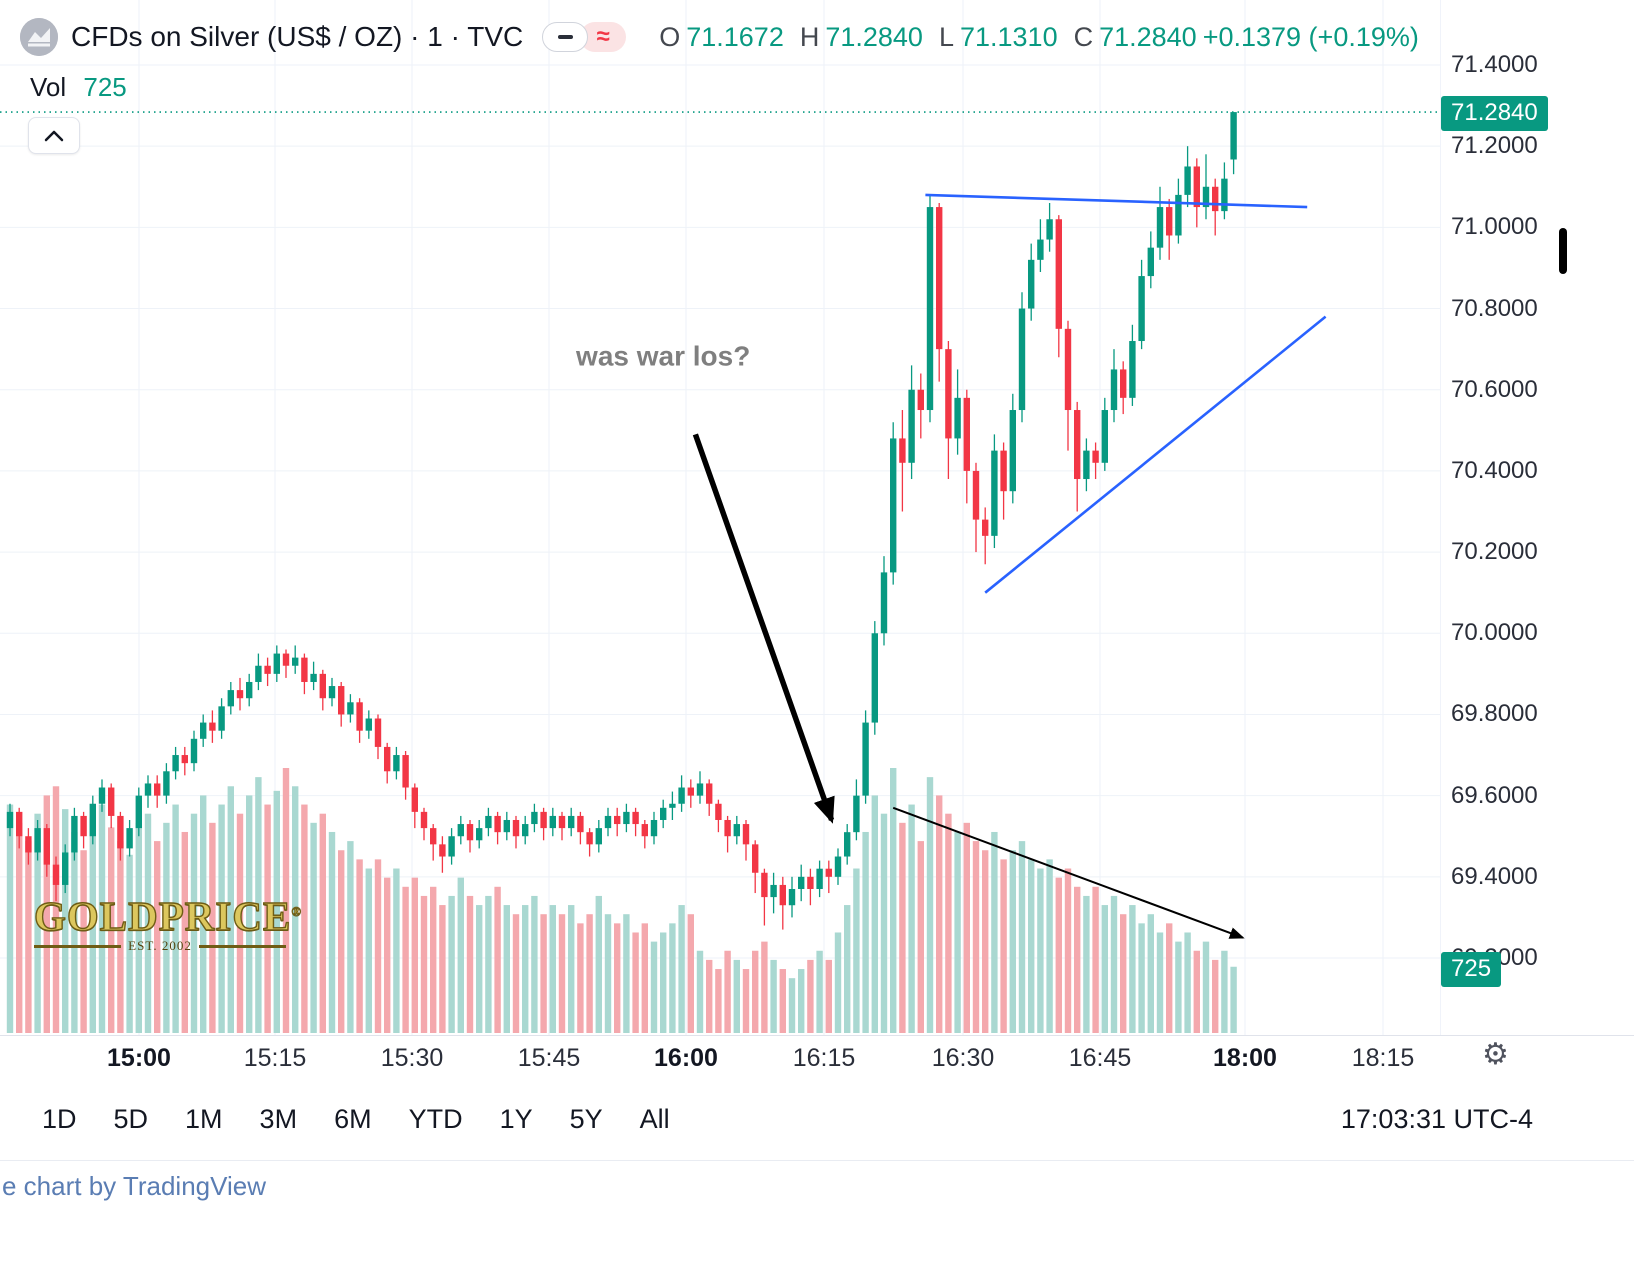  What do you see at coordinates (1245, 1058) in the screenshot?
I see `time-tick-label: 18:00` at bounding box center [1245, 1058].